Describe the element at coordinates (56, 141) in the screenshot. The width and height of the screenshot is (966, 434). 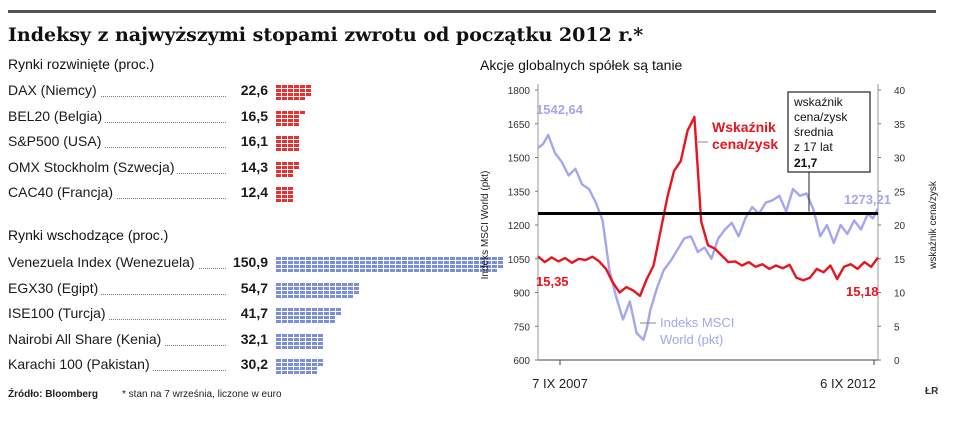
I see `row-label: S&P500 (USA)` at that location.